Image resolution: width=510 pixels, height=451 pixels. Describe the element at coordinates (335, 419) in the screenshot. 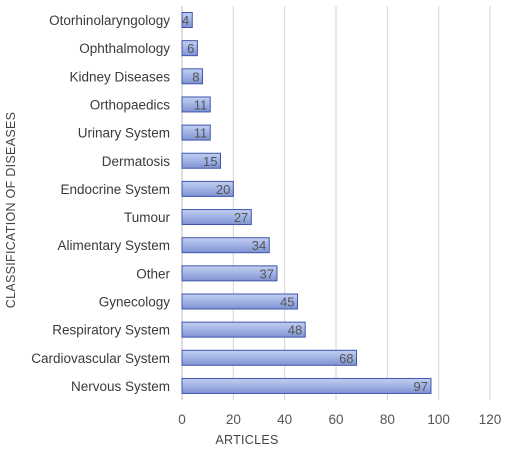

I see `x-tick-label-60: 60` at that location.